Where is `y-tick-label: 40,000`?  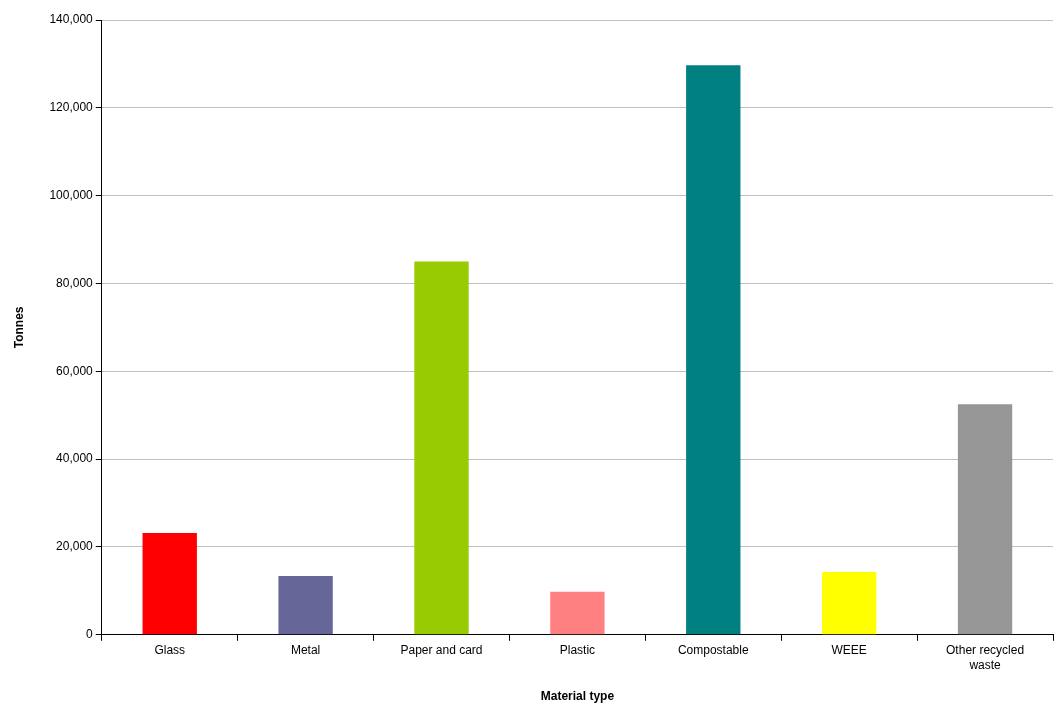
y-tick-label: 40,000 is located at coordinates (75, 458).